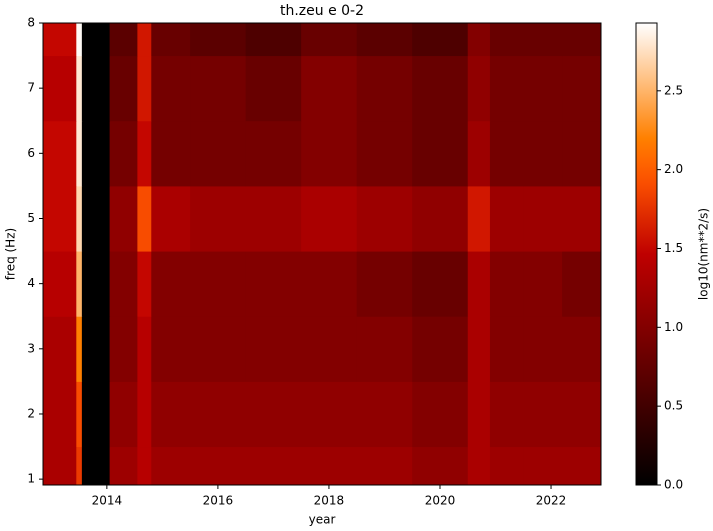  What do you see at coordinates (31, 23) in the screenshot?
I see `y-tick-label: 8` at bounding box center [31, 23].